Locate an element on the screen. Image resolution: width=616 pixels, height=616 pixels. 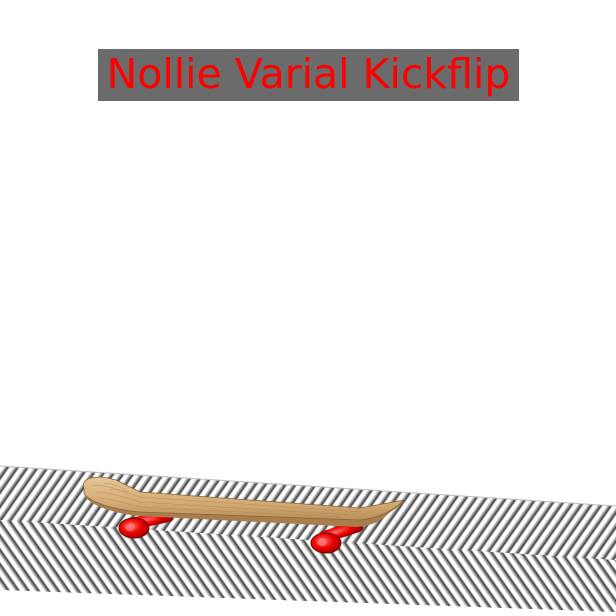
trick-name-banner: Nollie Varial Kickflip is located at coordinates (308, 75).